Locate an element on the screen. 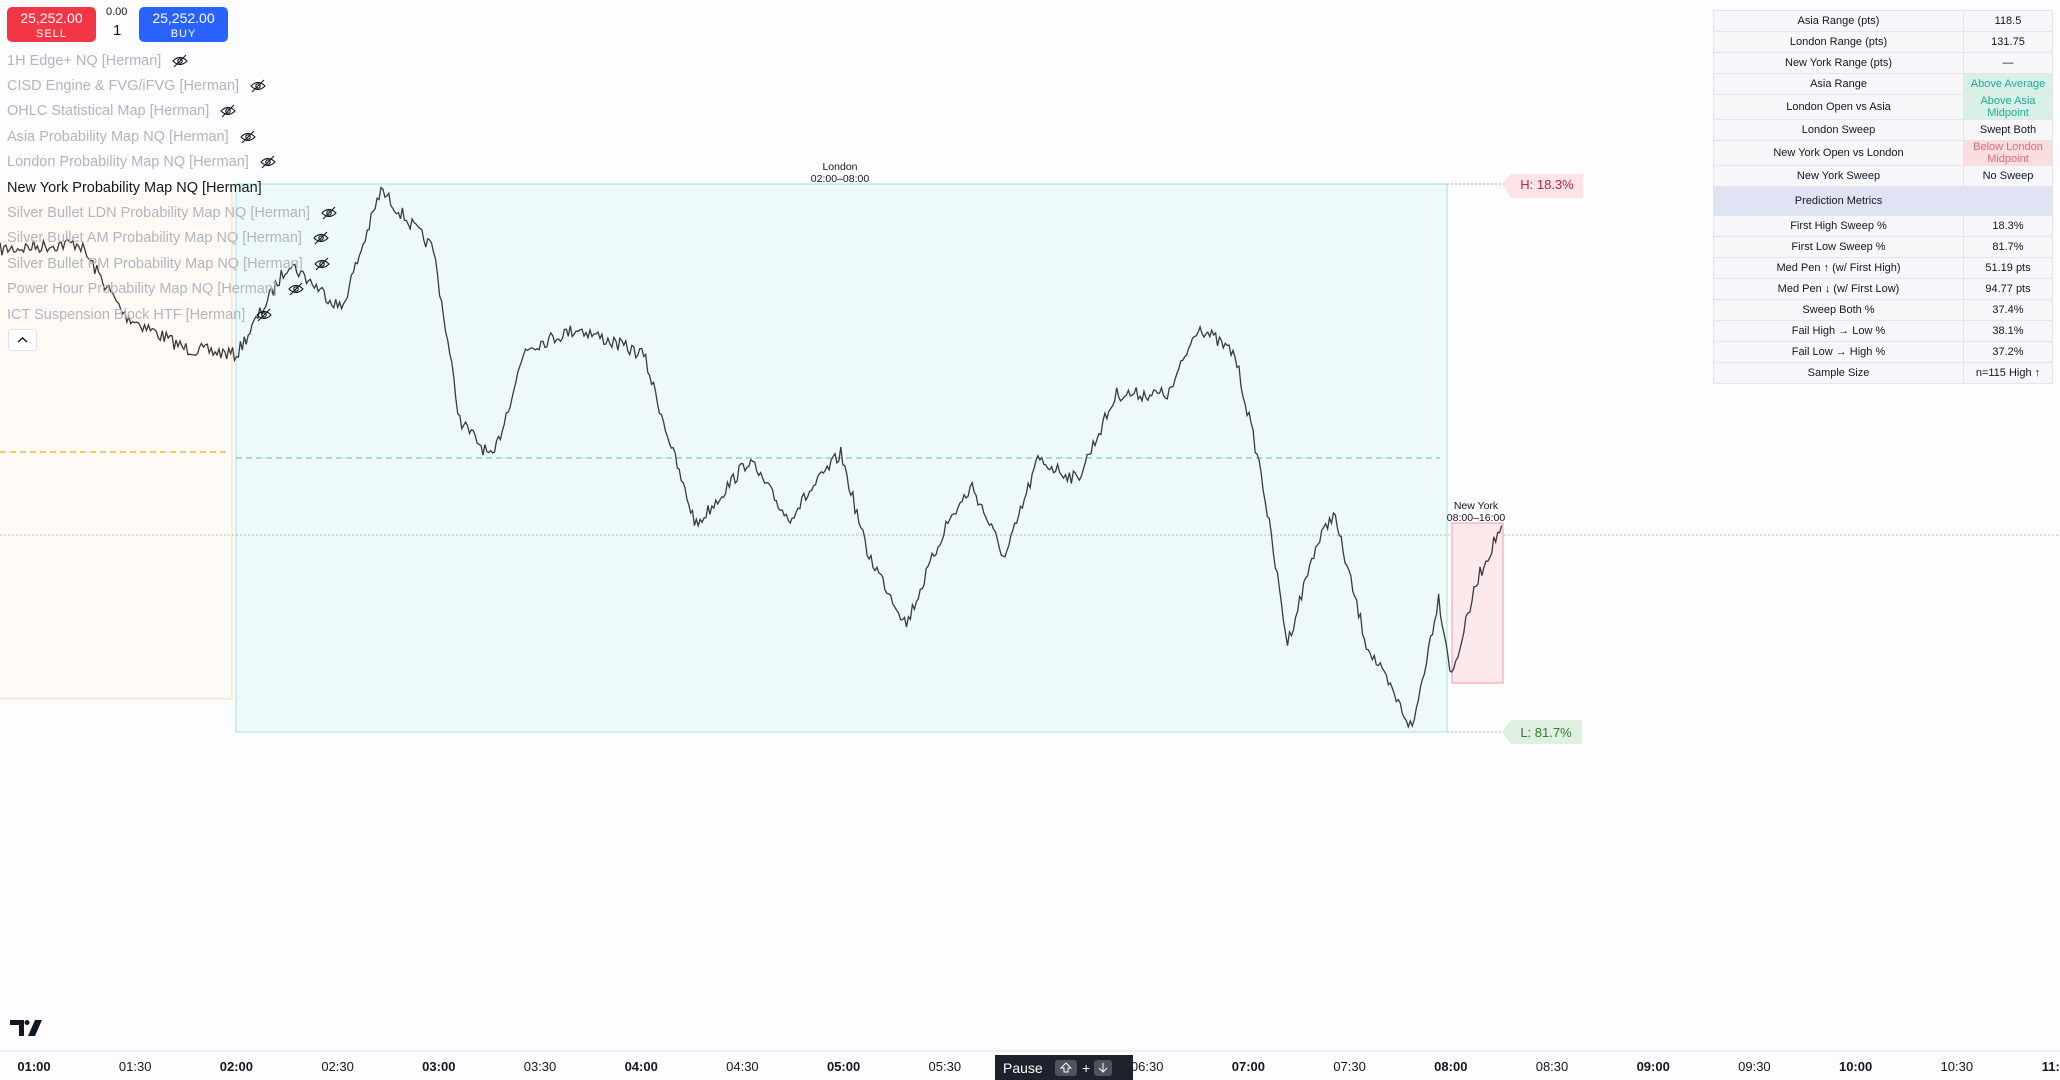 This screenshot has width=2060, height=1080. row-label: London Sweep is located at coordinates (1838, 130).